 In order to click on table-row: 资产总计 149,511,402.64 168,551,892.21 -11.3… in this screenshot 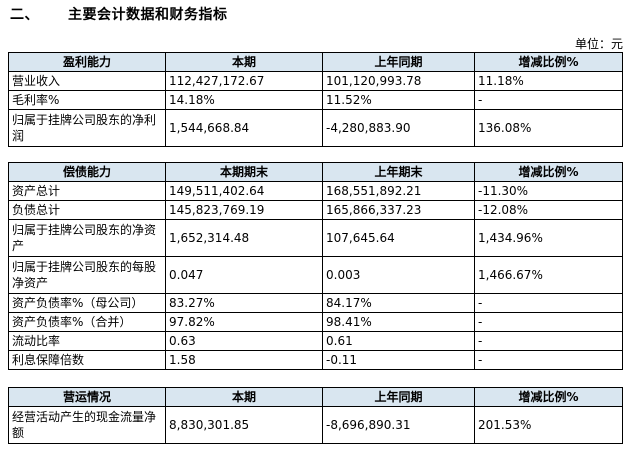, I will do `click(315, 191)`.